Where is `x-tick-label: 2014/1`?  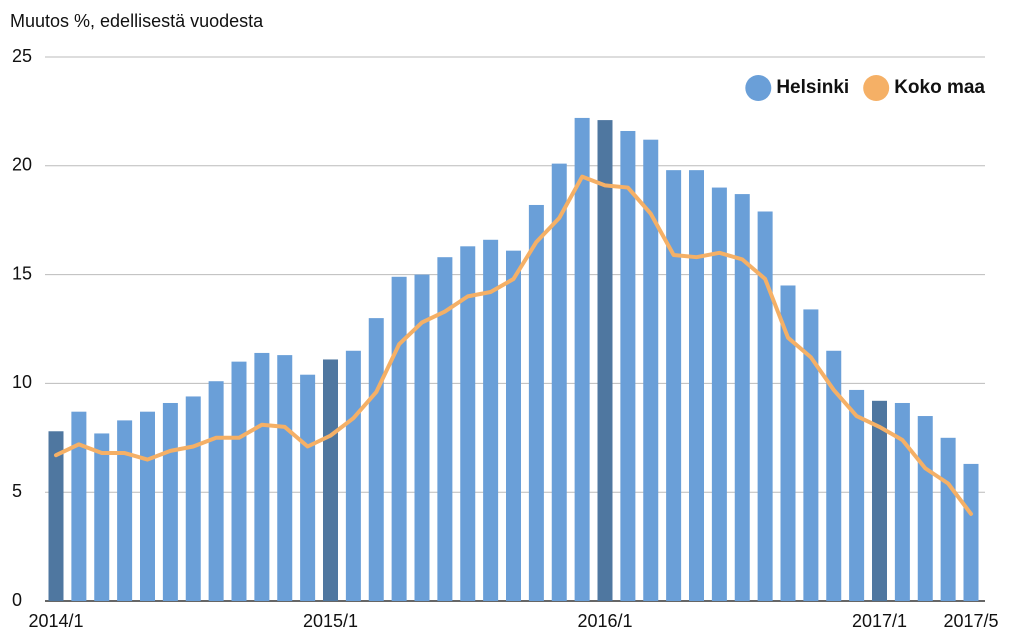 x-tick-label: 2014/1 is located at coordinates (55, 621).